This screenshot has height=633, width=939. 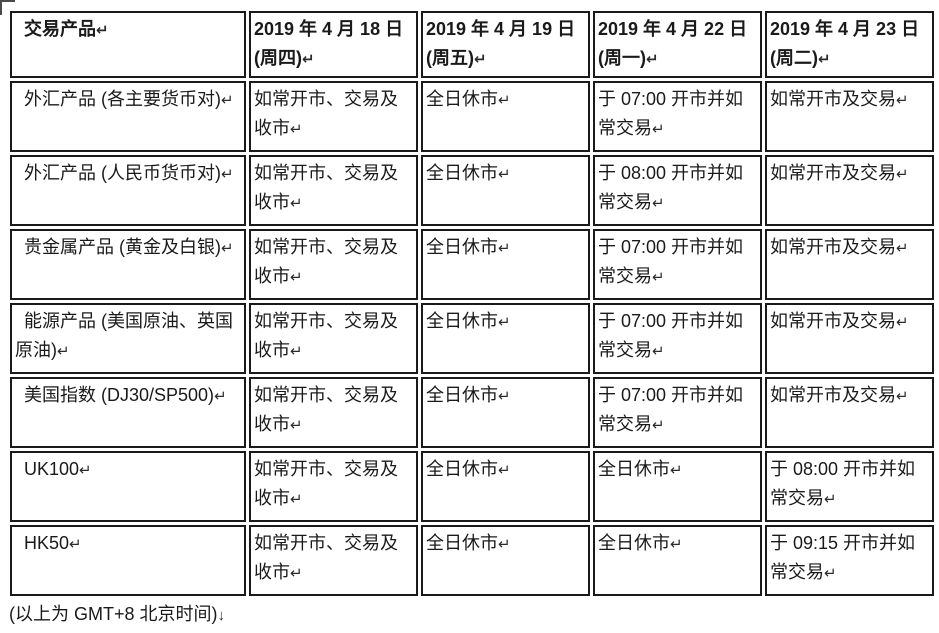 What do you see at coordinates (122, 247) in the screenshot?
I see `product-label: 贵金属产品 (黄金及白银)` at bounding box center [122, 247].